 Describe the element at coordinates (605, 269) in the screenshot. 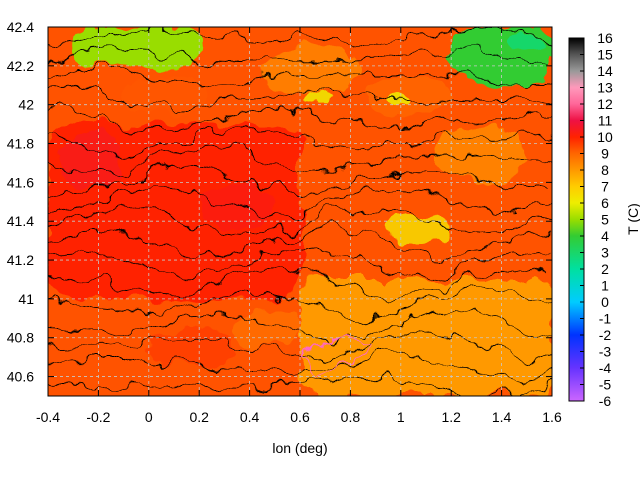

I see `colorbar-tick-label: 2` at that location.